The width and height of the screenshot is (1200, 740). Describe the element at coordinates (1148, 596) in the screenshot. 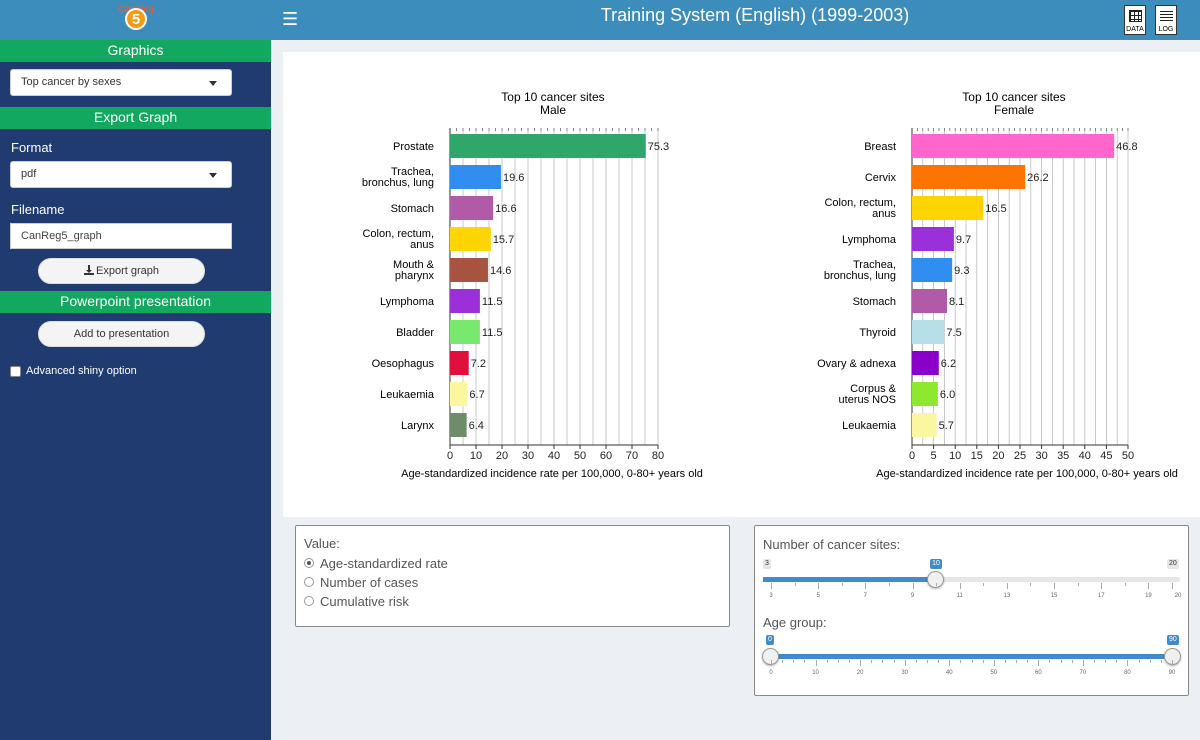

I see `slider-tick-label: 19` at that location.